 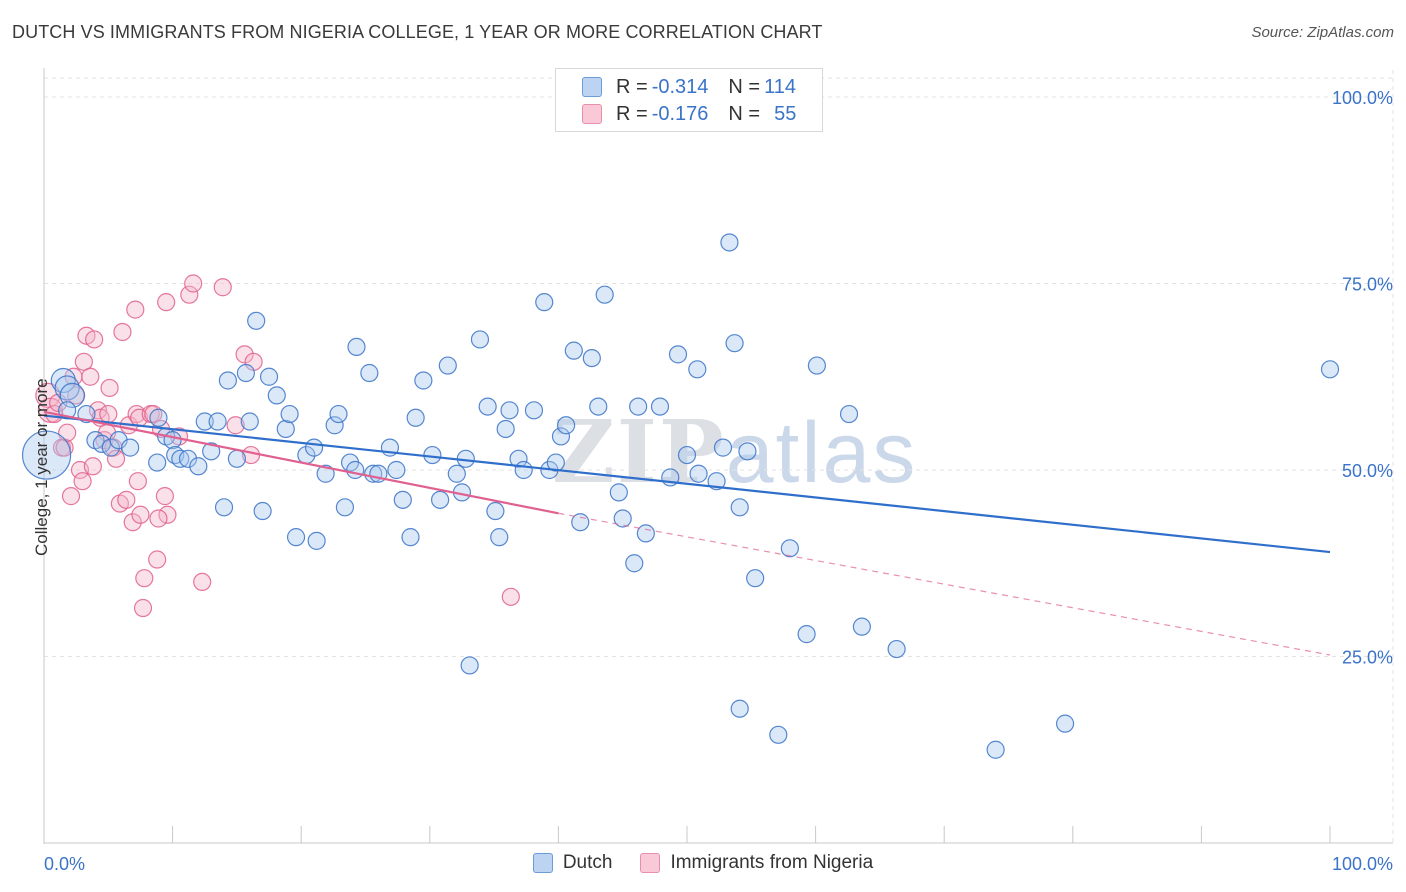 I want to click on watermark: ZIPatlas, so click(x=734, y=452).